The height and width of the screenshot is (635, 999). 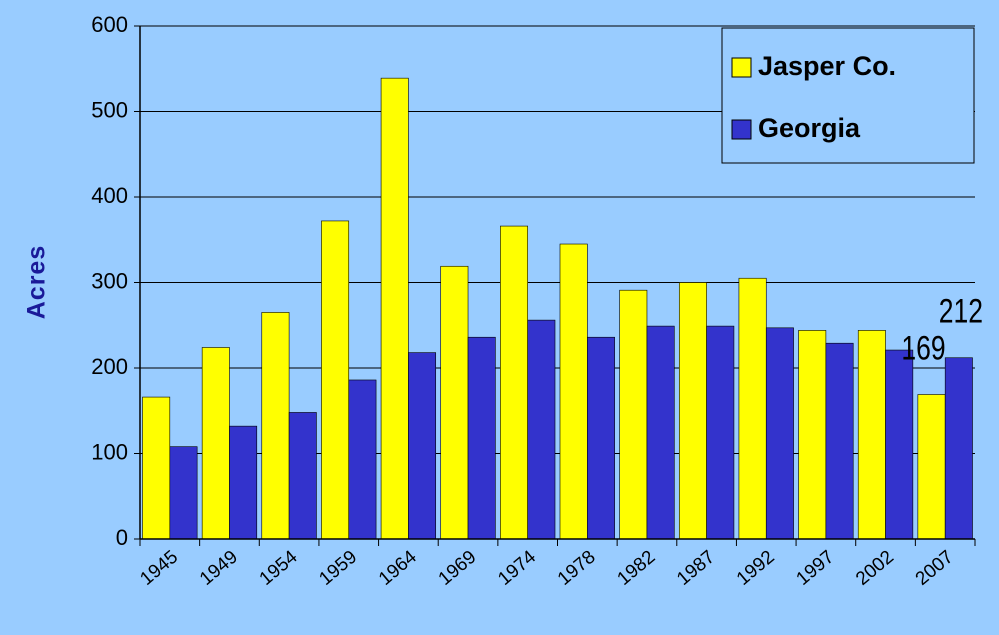 I want to click on x-tick-label: 1974, so click(x=517, y=568).